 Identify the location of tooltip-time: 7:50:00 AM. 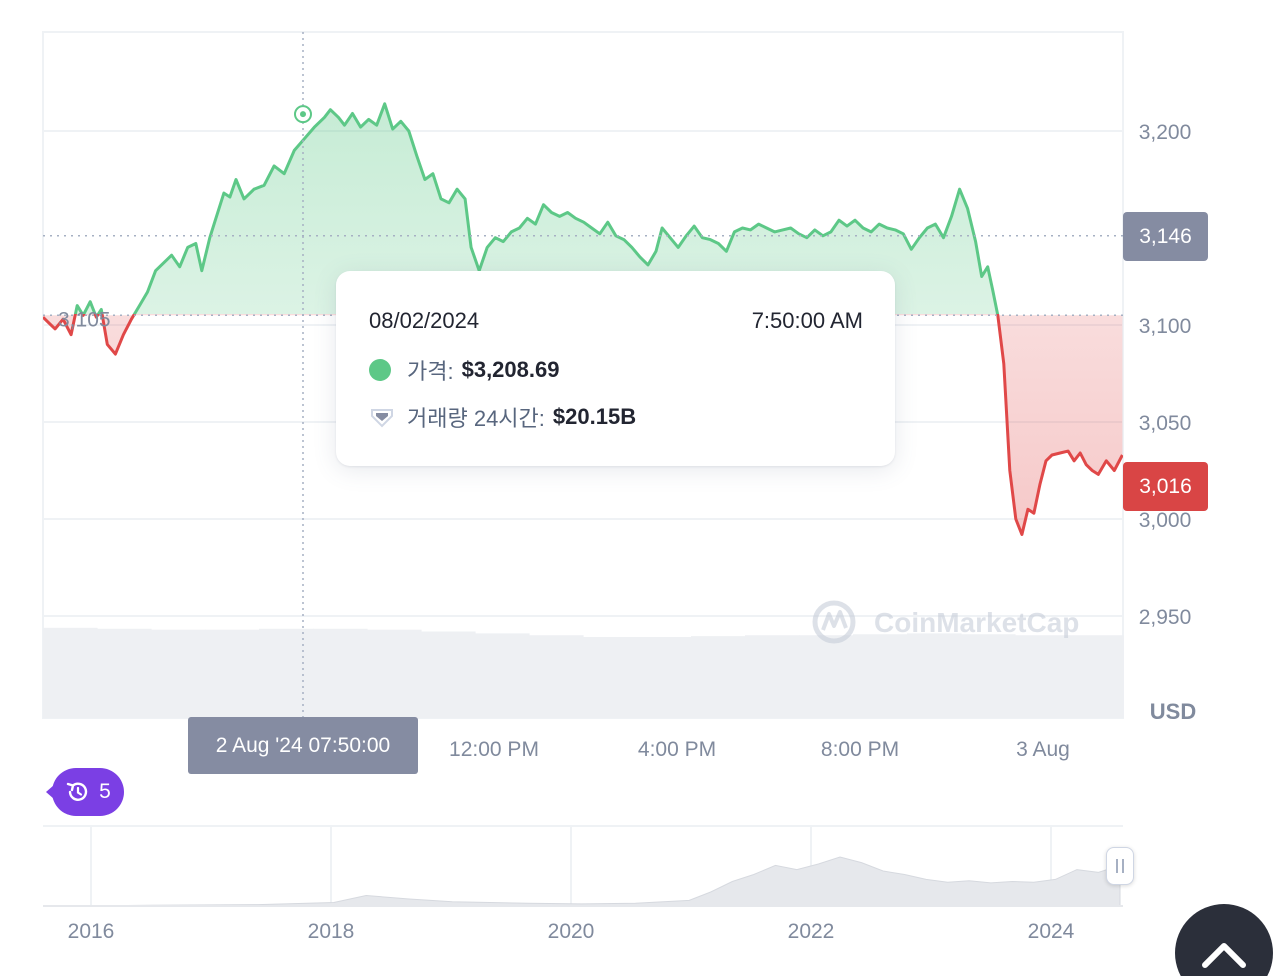
(807, 320).